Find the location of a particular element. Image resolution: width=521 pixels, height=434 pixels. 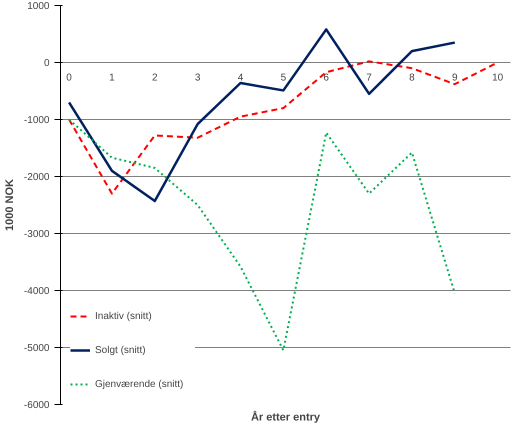

x-tick-label: 4 is located at coordinates (241, 78).